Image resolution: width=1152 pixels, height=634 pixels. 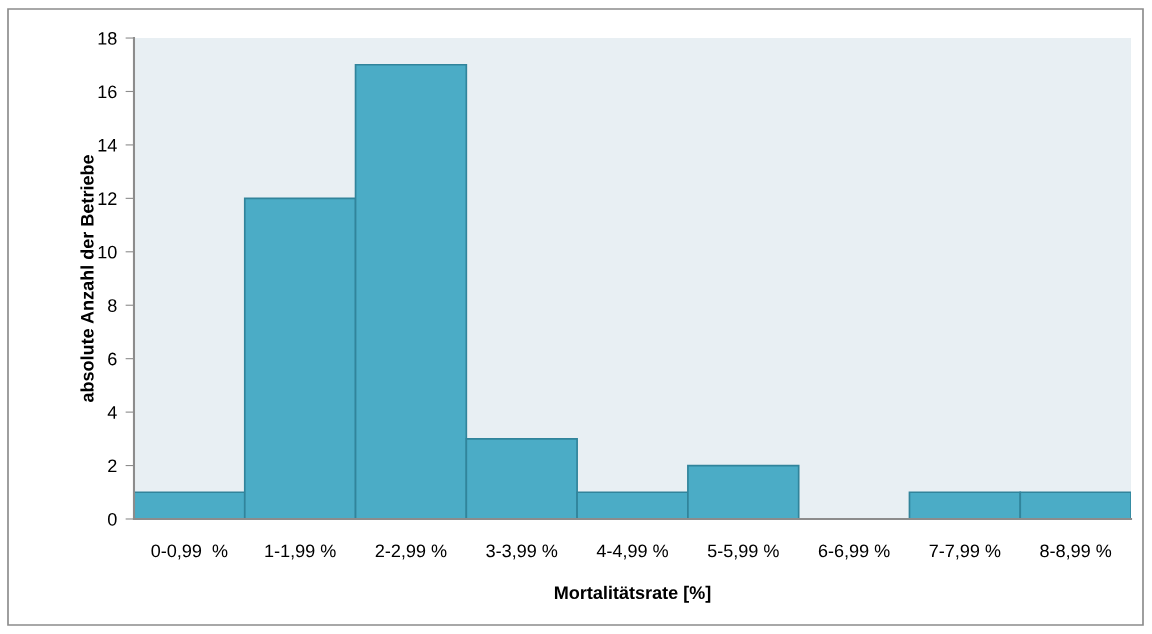 What do you see at coordinates (107, 252) in the screenshot?
I see `y-tick-label: 10` at bounding box center [107, 252].